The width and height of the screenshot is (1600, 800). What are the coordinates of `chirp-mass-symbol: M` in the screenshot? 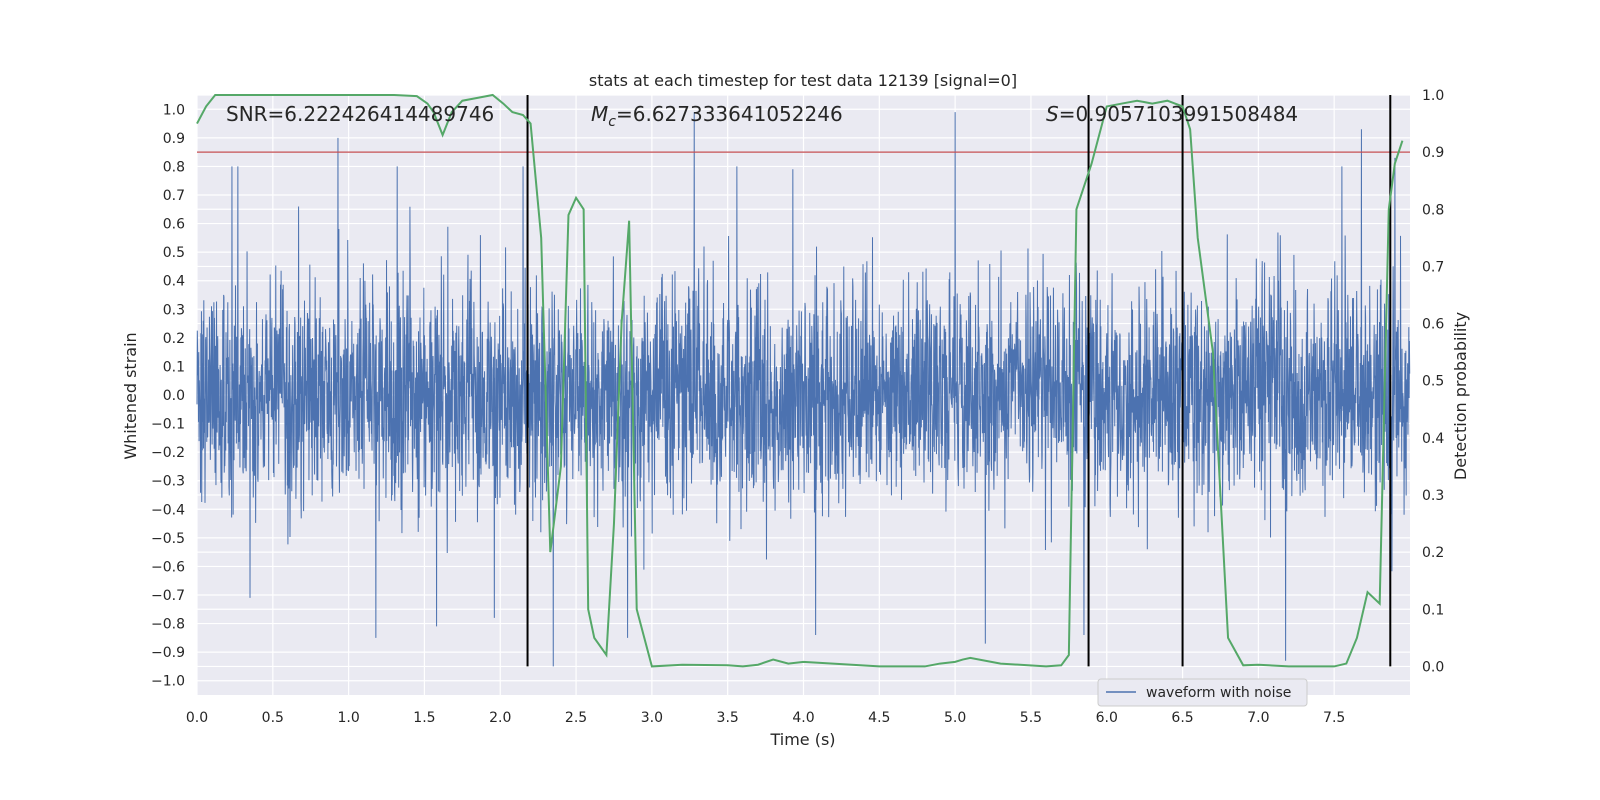 It's located at (599, 114).